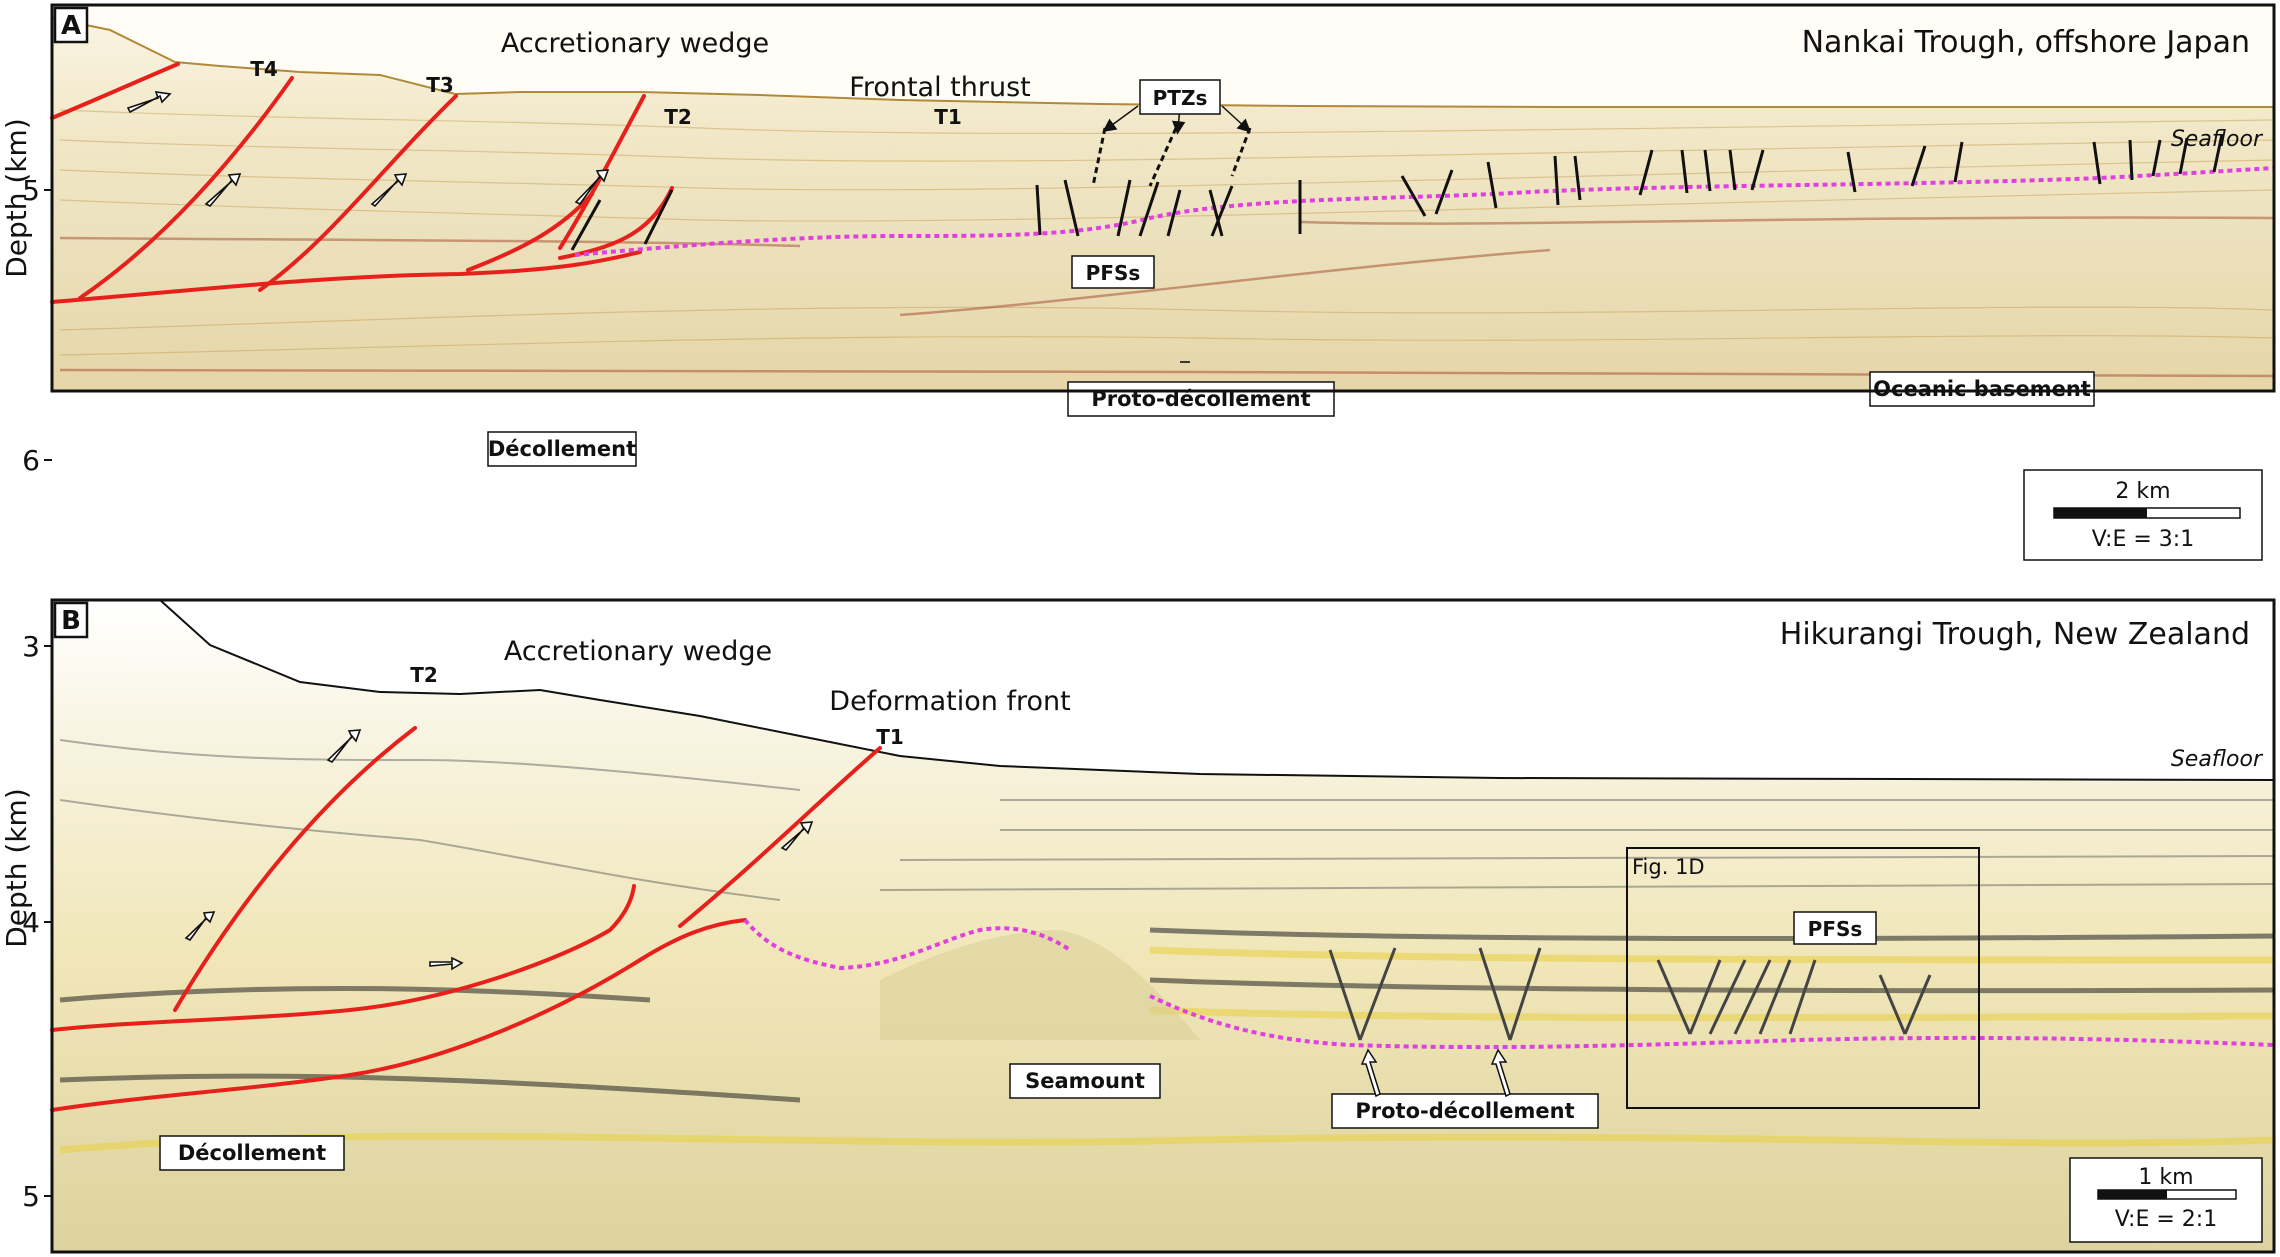  I want to click on panel-b-scale-box: 1 km V:E = 2:1, so click(2166, 1200).